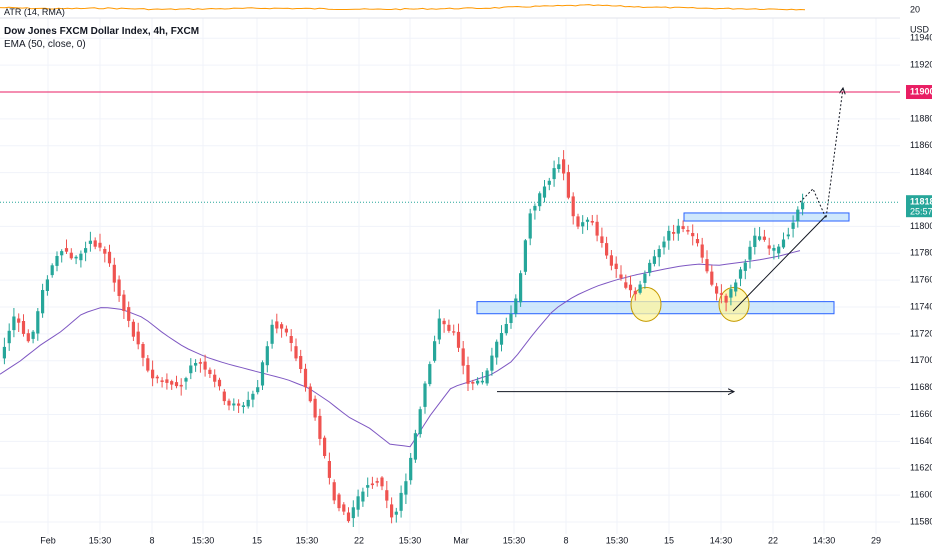  Describe the element at coordinates (921, 212) in the screenshot. I see `bar-countdown-label: 25:57` at that location.